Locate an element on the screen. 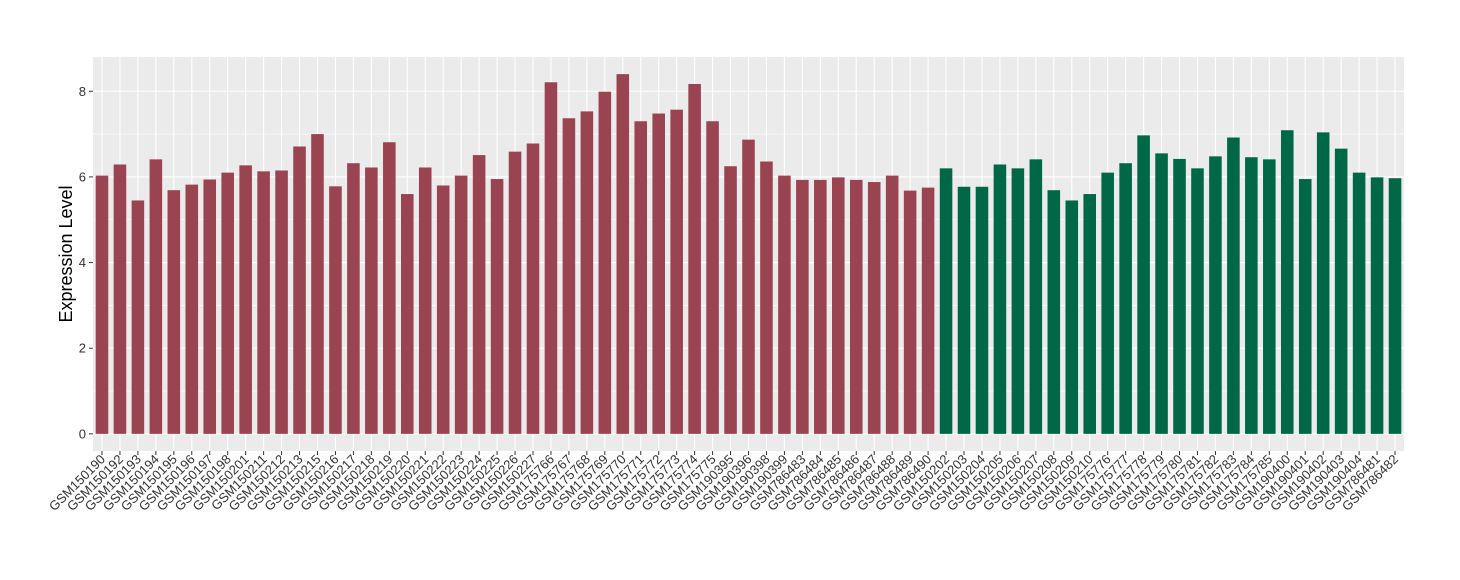 The height and width of the screenshot is (580, 1460). y-axis: 0 2 4 6 8 is located at coordinates (86, 262).